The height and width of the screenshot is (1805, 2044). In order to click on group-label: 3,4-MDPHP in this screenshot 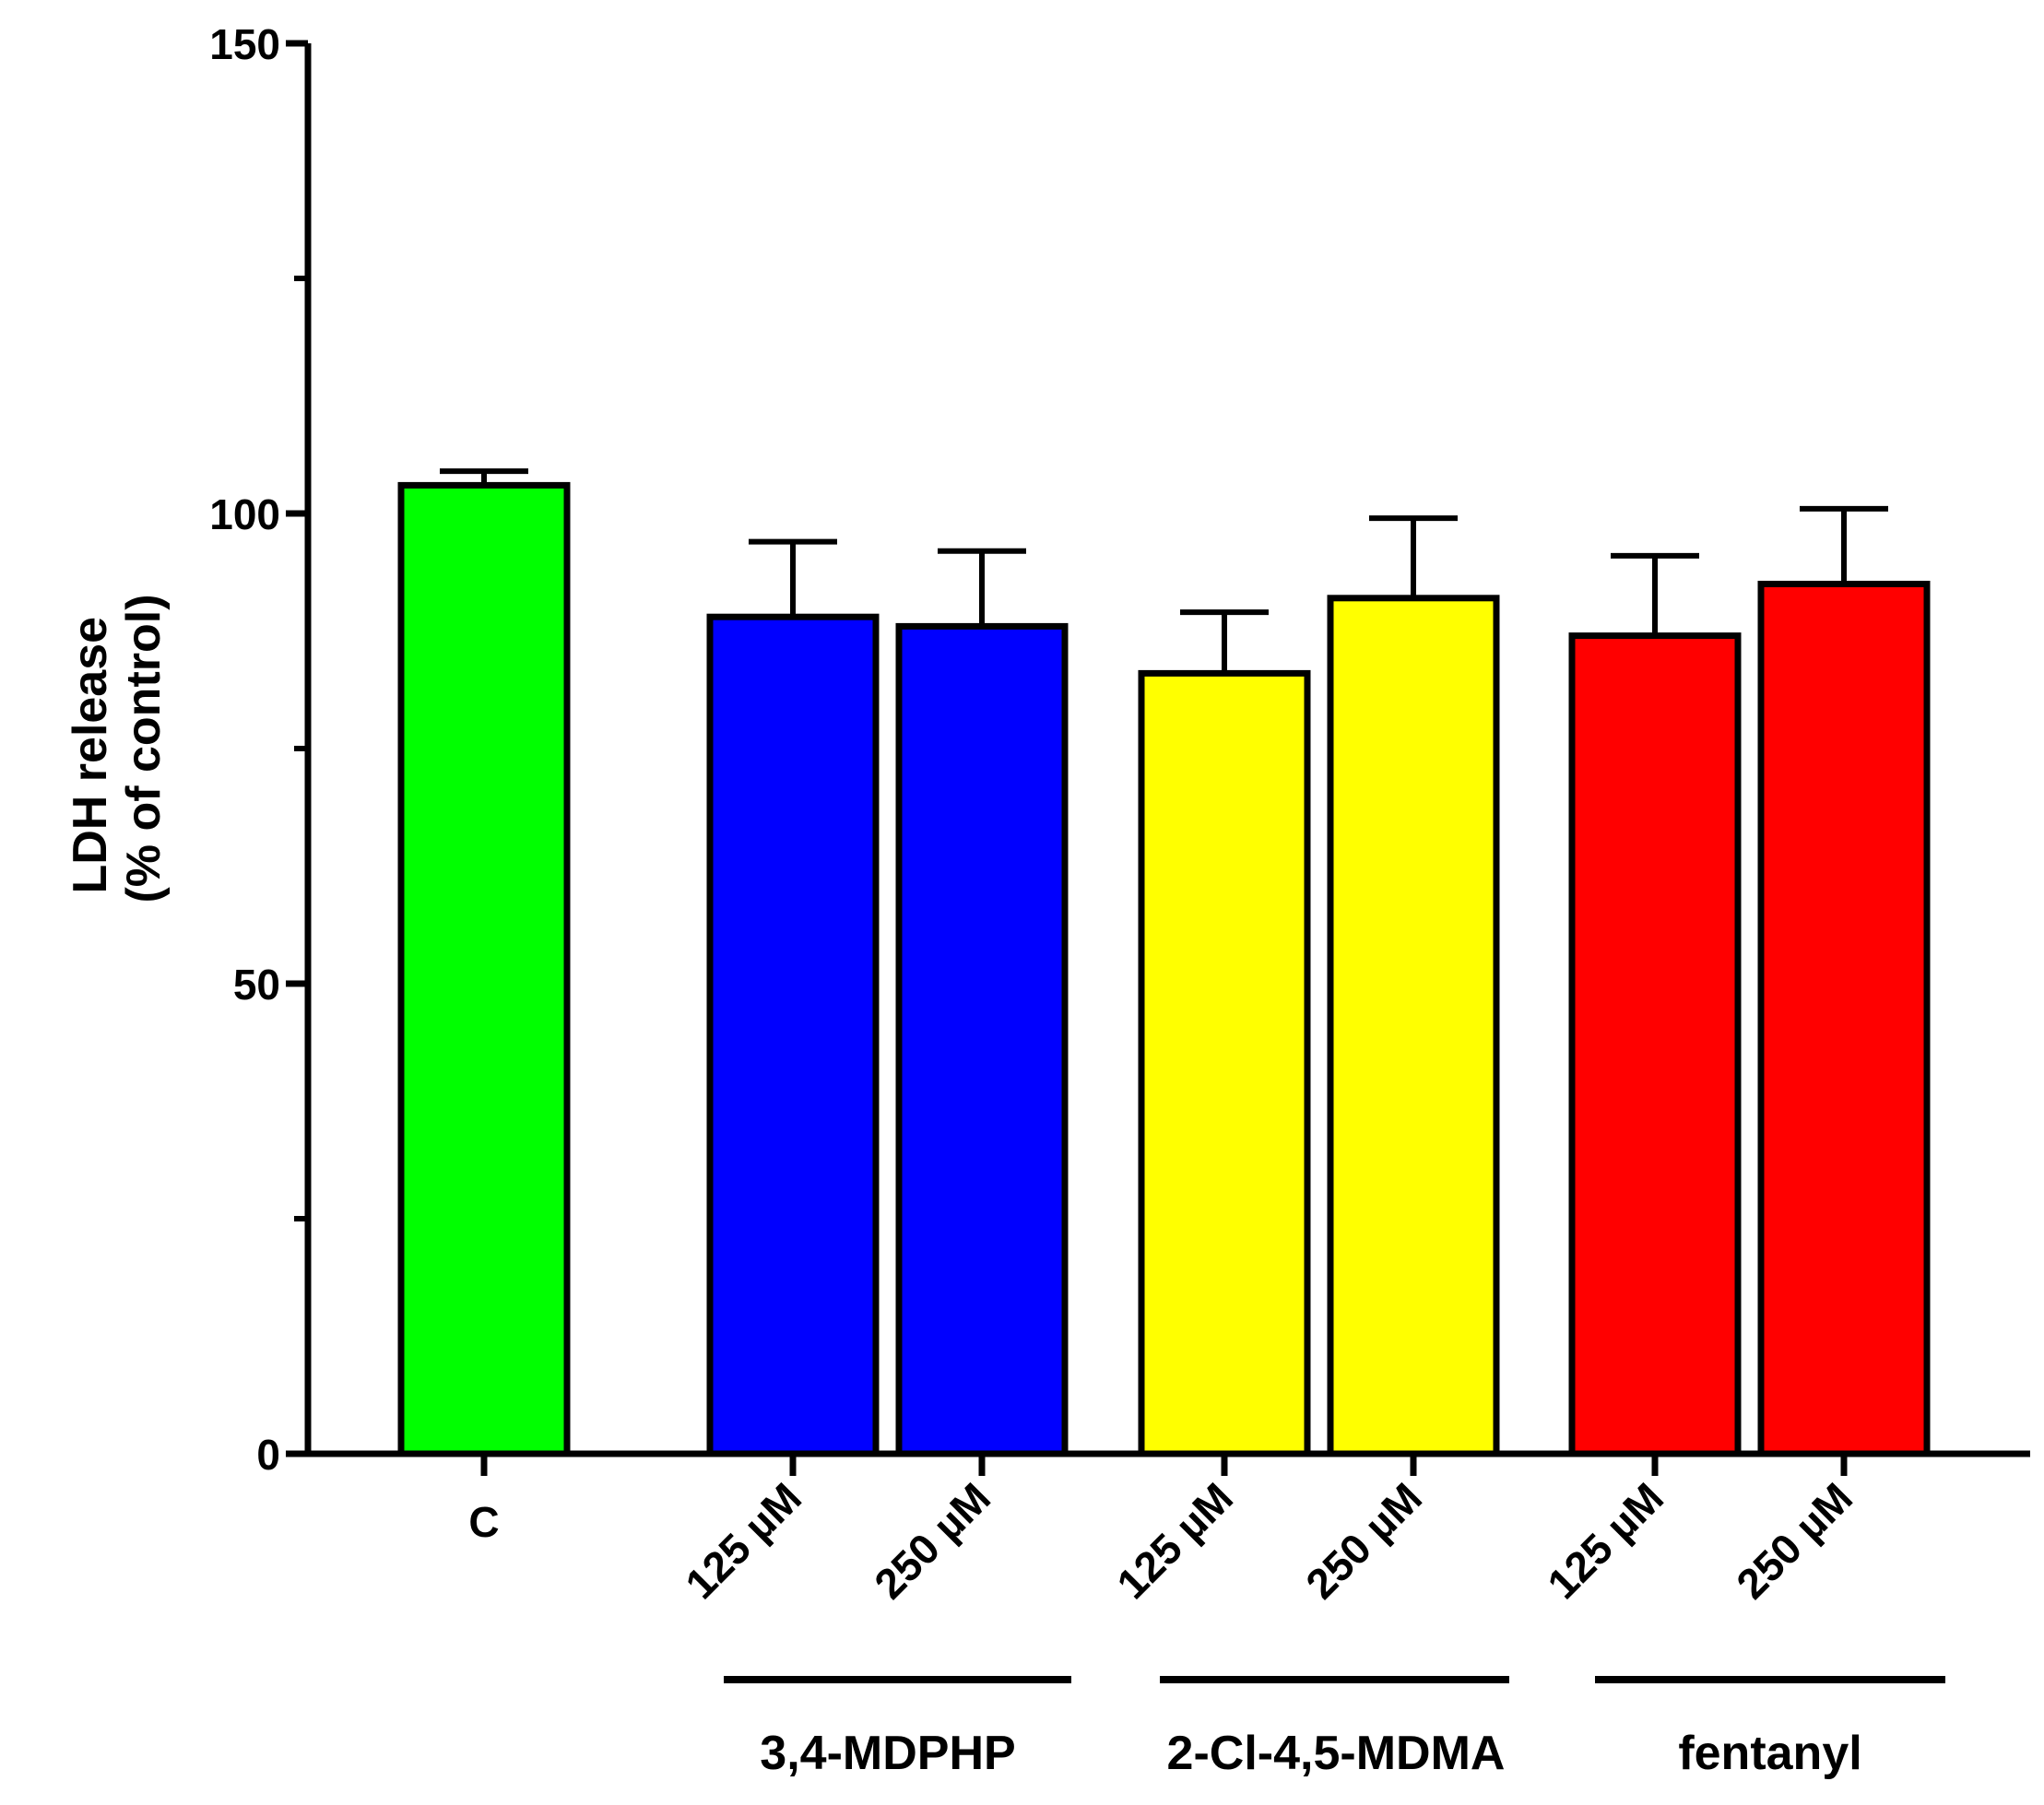, I will do `click(887, 1753)`.